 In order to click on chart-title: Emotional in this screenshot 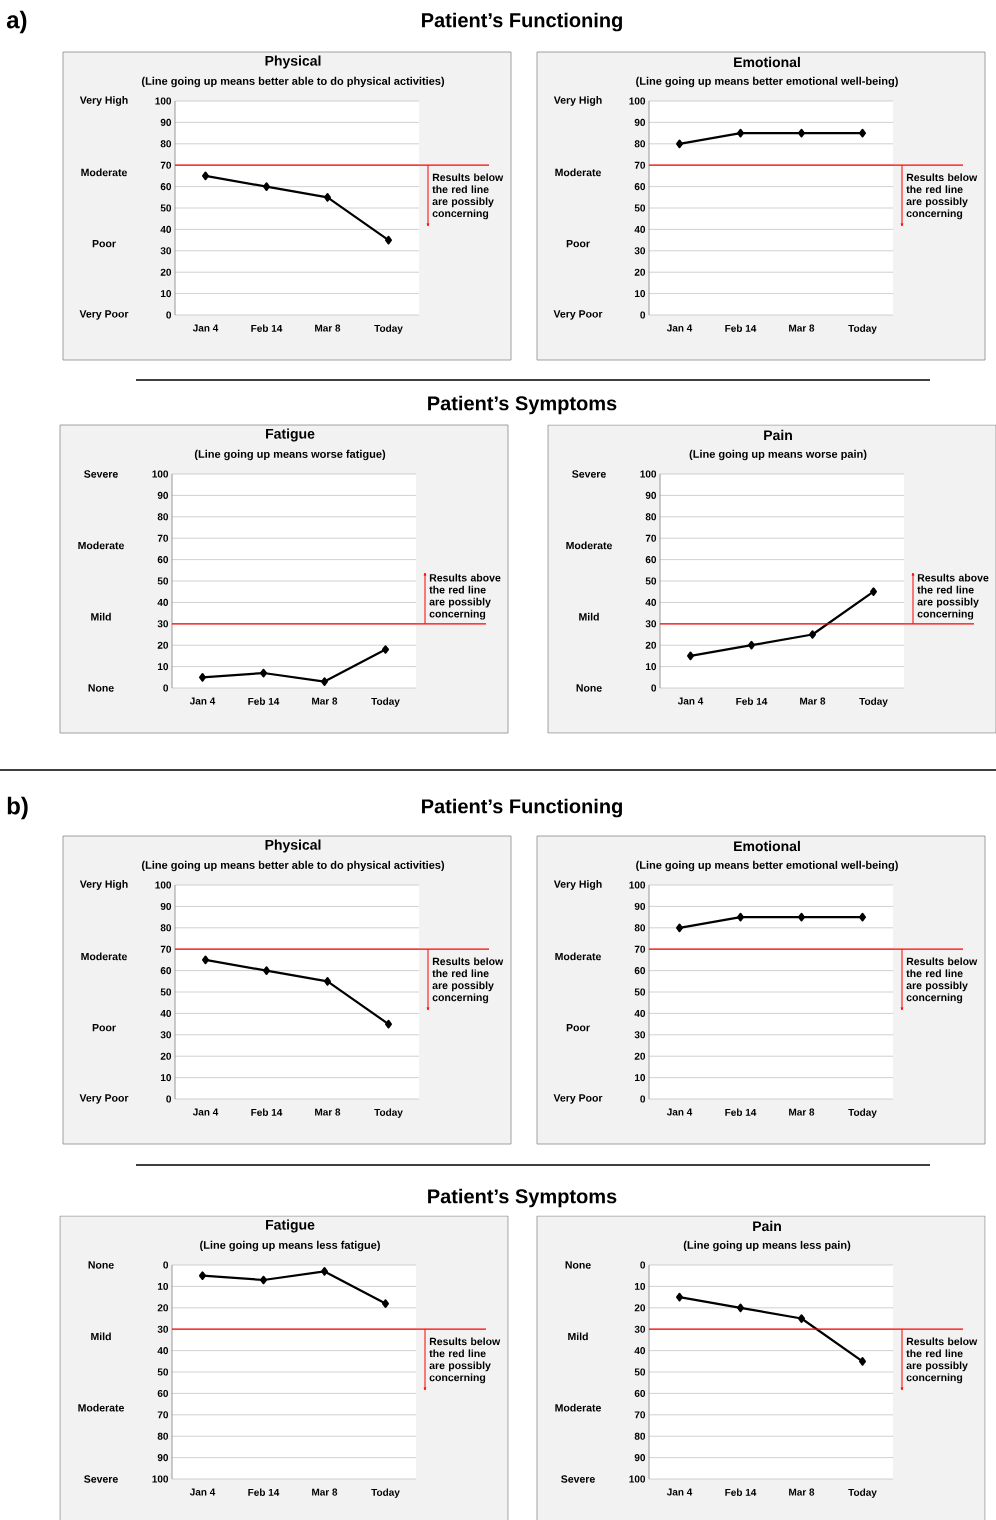, I will do `click(767, 846)`.